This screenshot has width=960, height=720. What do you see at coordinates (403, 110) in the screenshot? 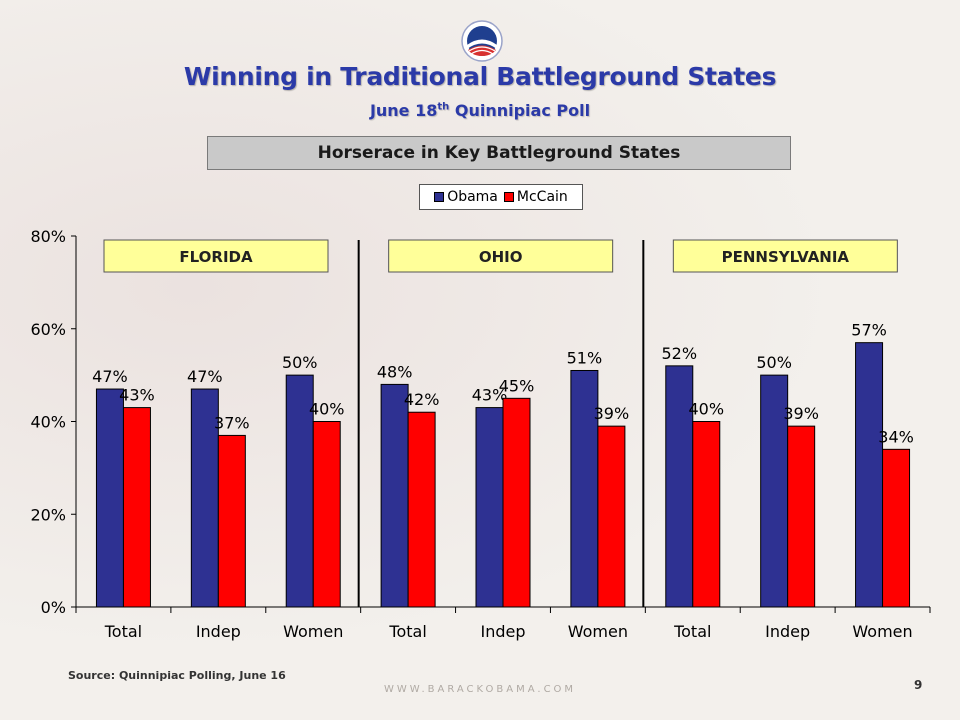
I see `subtitle-date: June 18` at bounding box center [403, 110].